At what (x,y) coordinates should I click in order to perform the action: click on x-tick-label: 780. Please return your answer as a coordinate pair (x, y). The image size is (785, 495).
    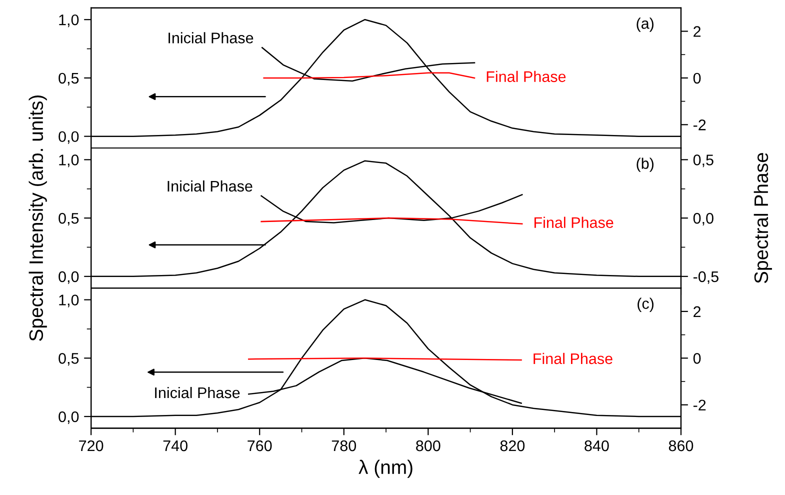
    Looking at the image, I should click on (344, 446).